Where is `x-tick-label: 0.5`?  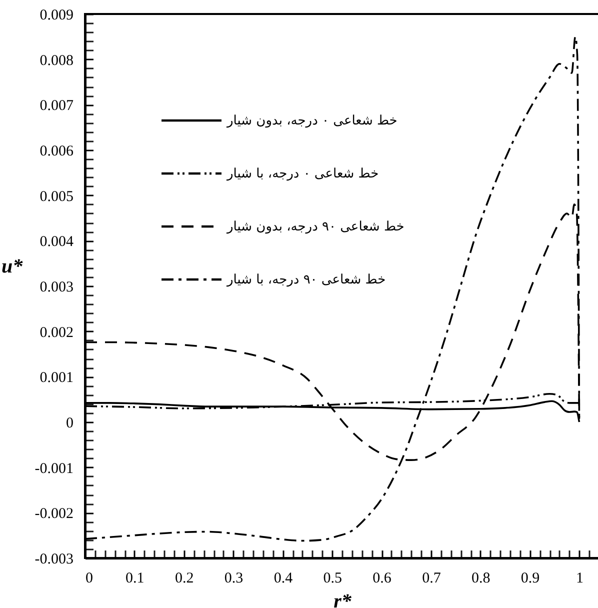
x-tick-label: 0.5 is located at coordinates (332, 578).